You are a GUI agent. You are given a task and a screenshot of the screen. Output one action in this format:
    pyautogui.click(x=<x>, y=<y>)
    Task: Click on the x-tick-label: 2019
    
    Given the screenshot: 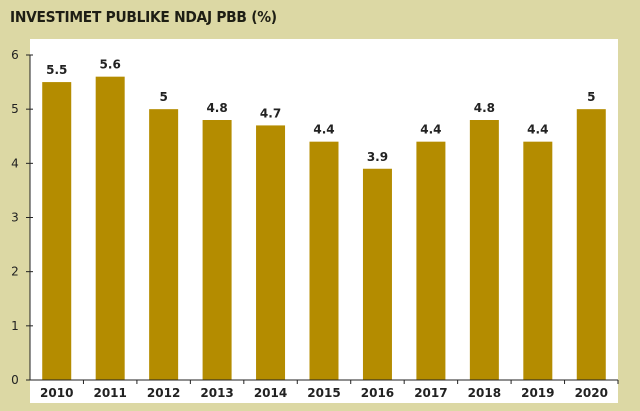 What is the action you would take?
    pyautogui.click(x=537, y=393)
    